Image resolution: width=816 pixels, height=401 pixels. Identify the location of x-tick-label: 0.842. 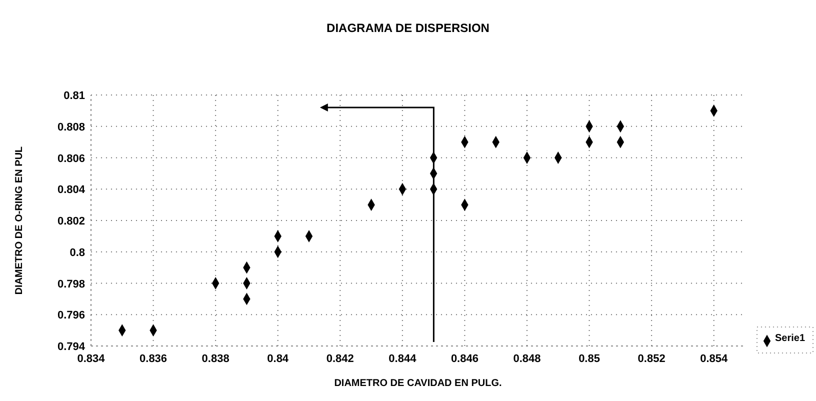
(340, 359).